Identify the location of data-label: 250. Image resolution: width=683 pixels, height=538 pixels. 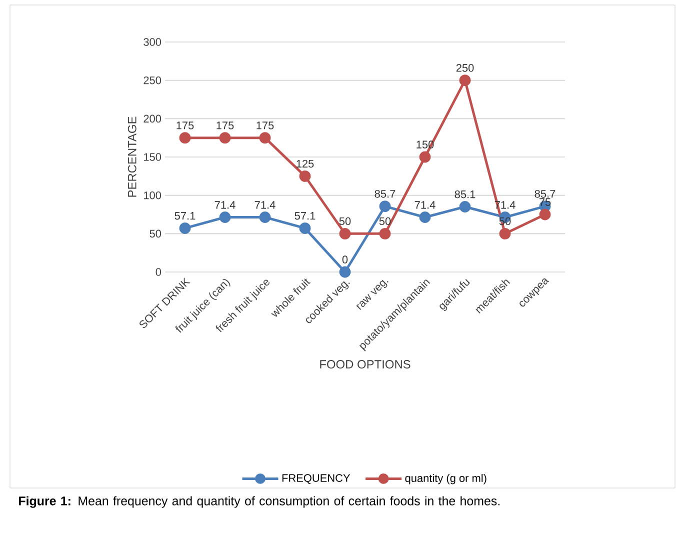
(465, 68).